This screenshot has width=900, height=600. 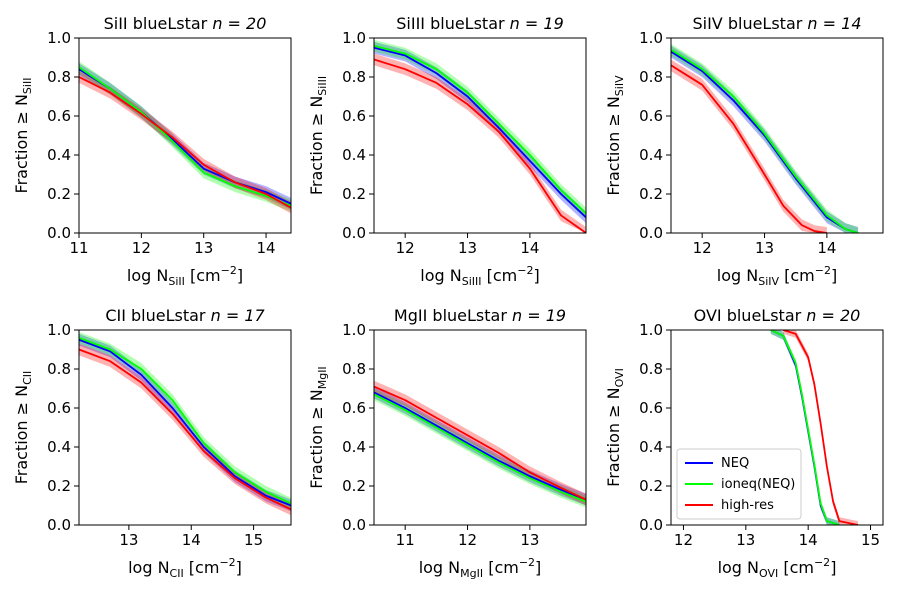 What do you see at coordinates (776, 23) in the screenshot?
I see `panel-title: SiIV blueLstar n = 14` at bounding box center [776, 23].